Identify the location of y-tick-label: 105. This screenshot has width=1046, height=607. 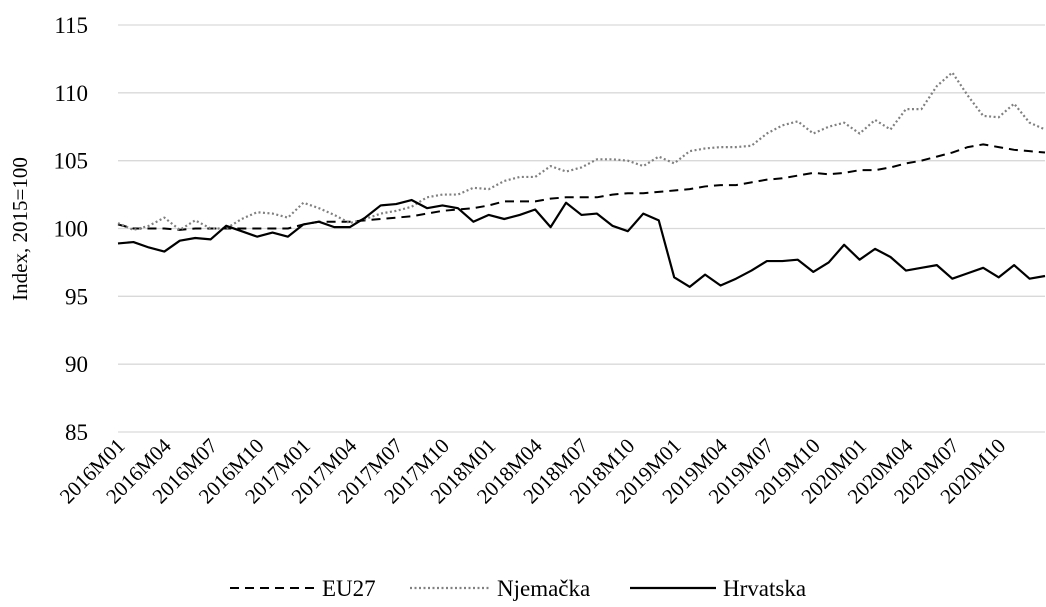
(71, 161).